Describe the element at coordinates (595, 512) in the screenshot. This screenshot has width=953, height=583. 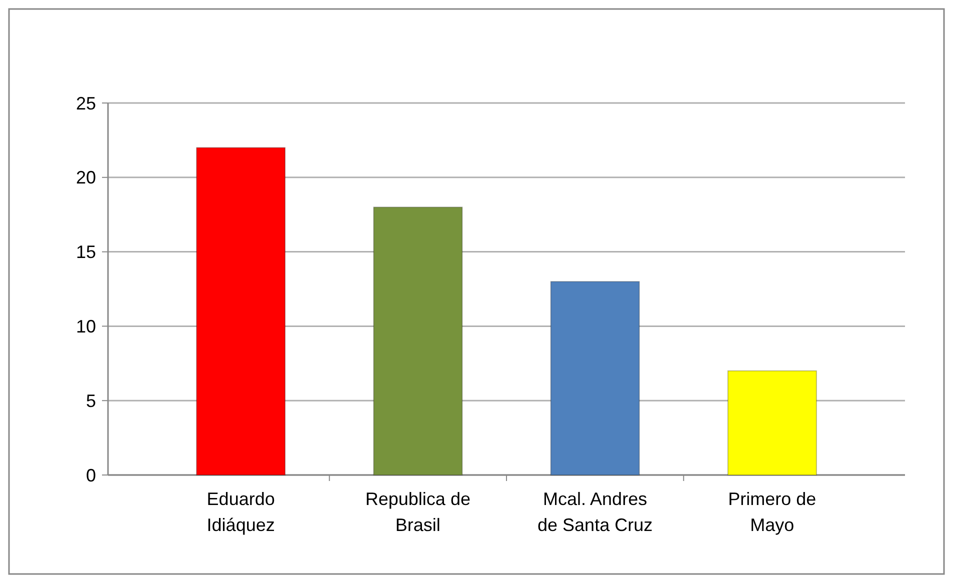
I see `x-tick-label: Mcal. Andres de Santa Cruz` at that location.